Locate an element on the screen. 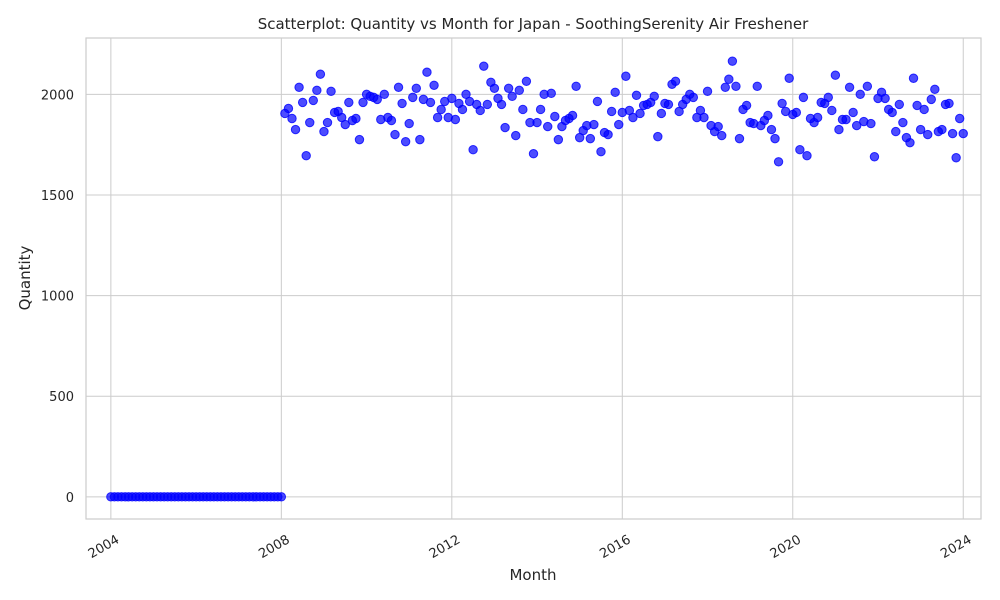  x-tick-label: 2024 is located at coordinates (956, 547).